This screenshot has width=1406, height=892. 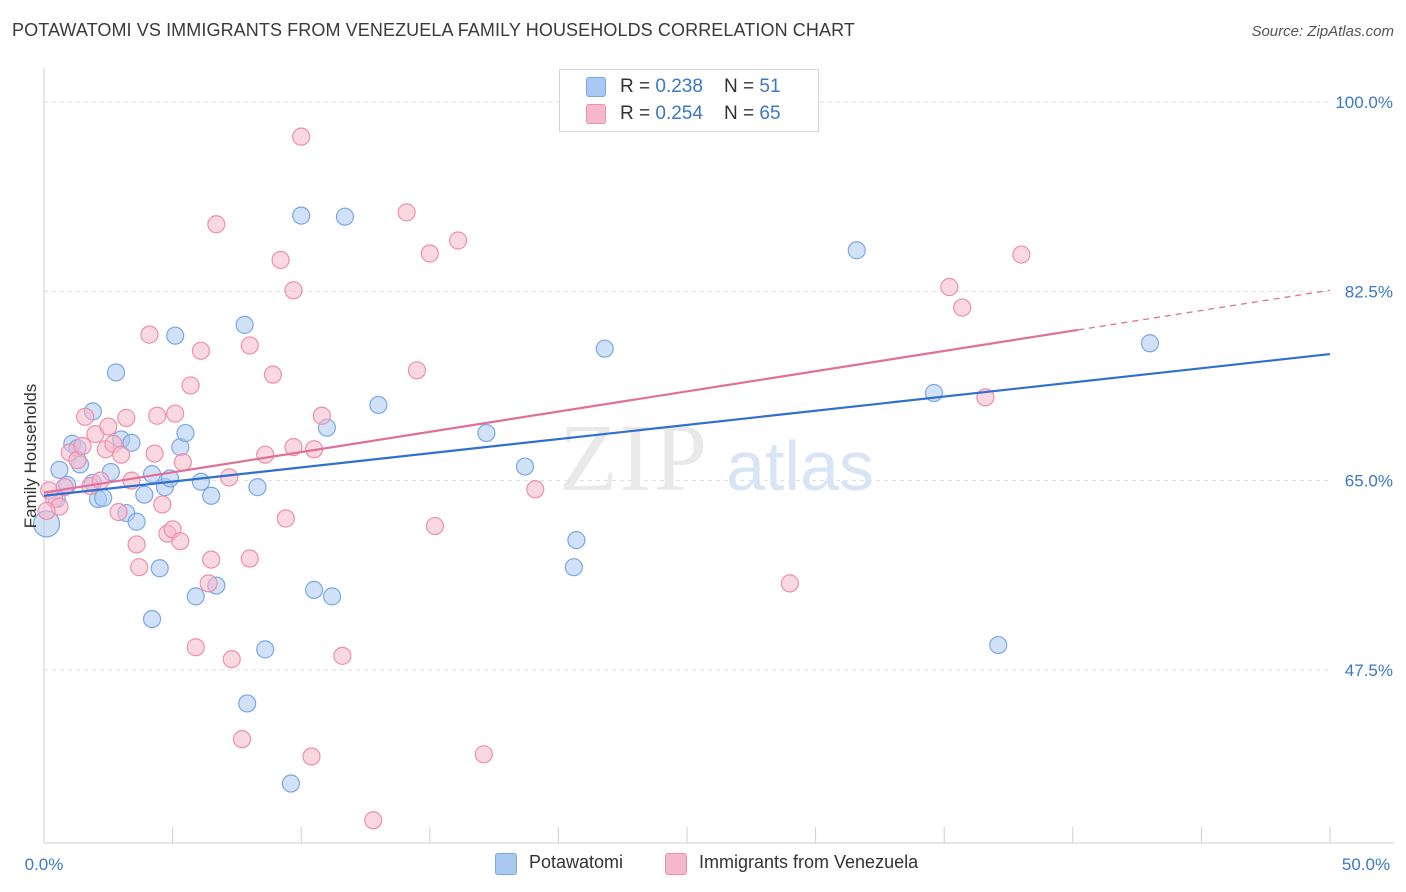 What do you see at coordinates (576, 862) in the screenshot?
I see `series-label-potawatomi: Potawatomi` at bounding box center [576, 862].